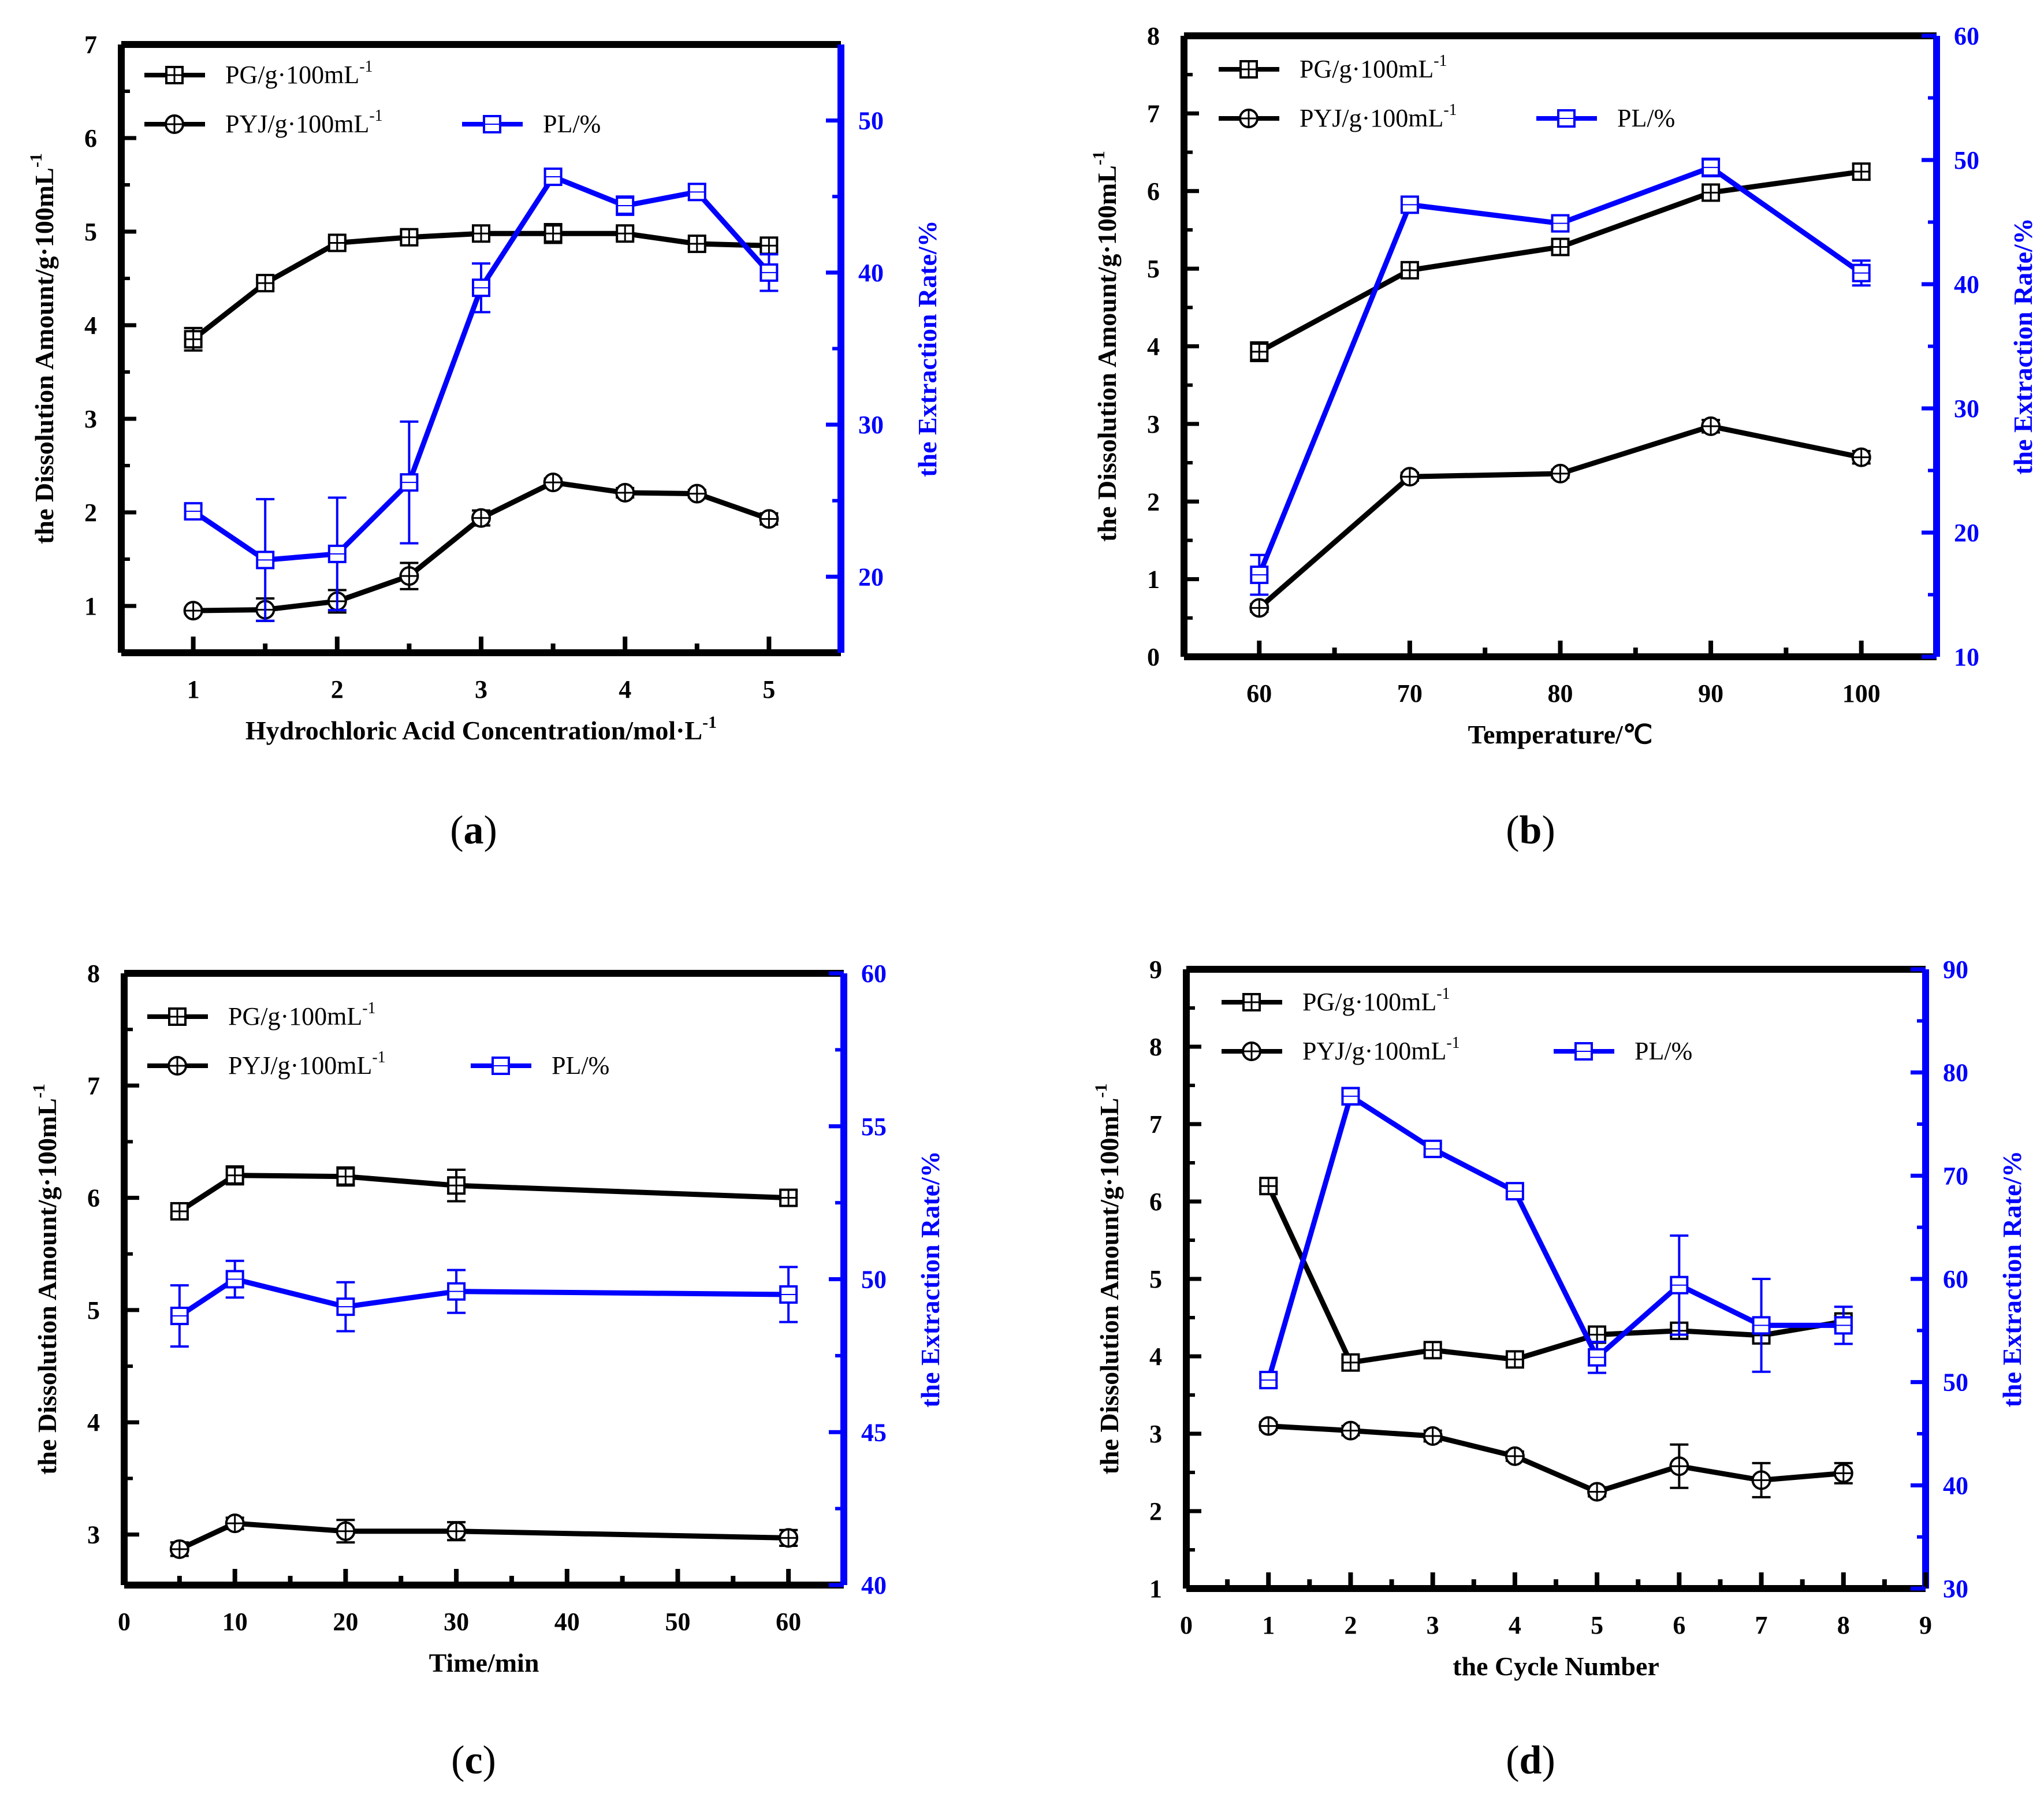 The image size is (2044, 1804). What do you see at coordinates (1844, 1625) in the screenshot?
I see `x-tick-label: 8` at bounding box center [1844, 1625].